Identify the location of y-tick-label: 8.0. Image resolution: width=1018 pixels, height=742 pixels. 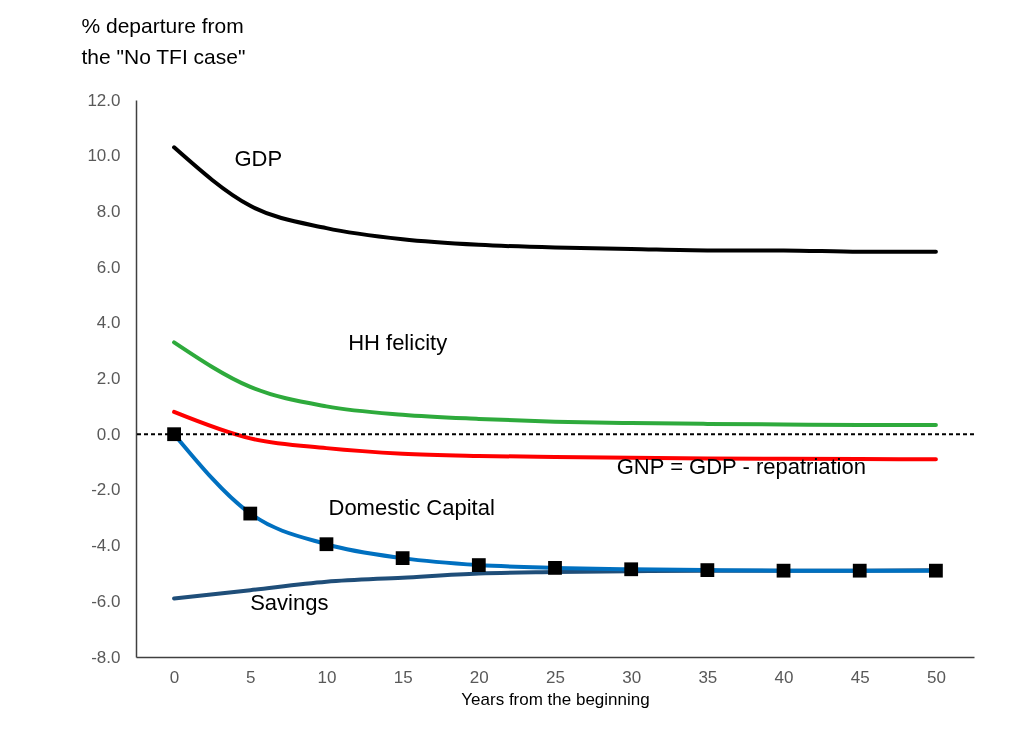
(108, 211).